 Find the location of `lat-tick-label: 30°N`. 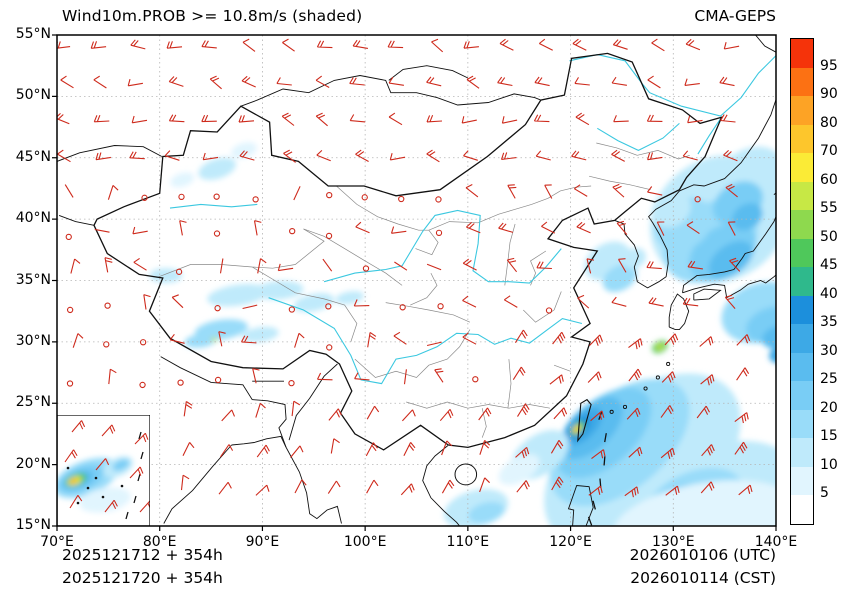

lat-tick-label: 30°N is located at coordinates (33, 340).